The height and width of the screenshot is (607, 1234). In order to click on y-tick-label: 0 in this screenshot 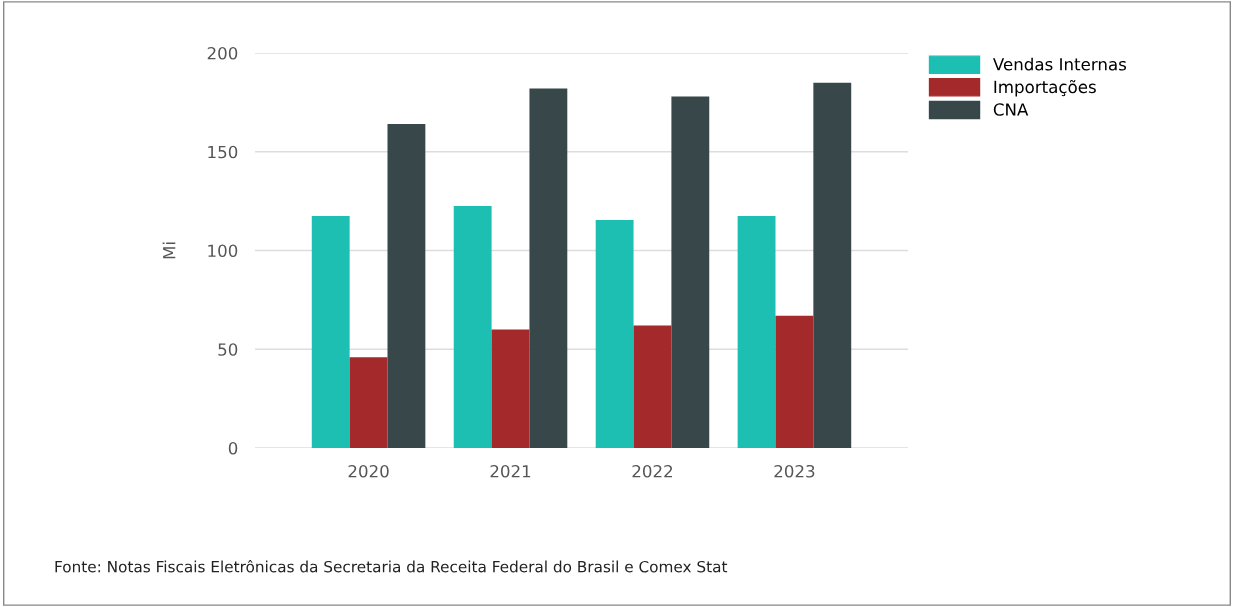, I will do `click(233, 448)`.